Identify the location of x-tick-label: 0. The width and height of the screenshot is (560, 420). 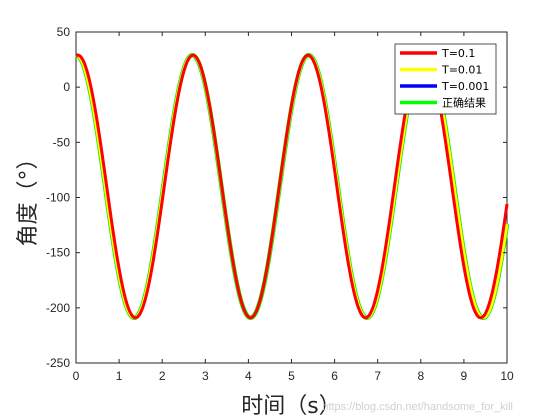
(76, 376).